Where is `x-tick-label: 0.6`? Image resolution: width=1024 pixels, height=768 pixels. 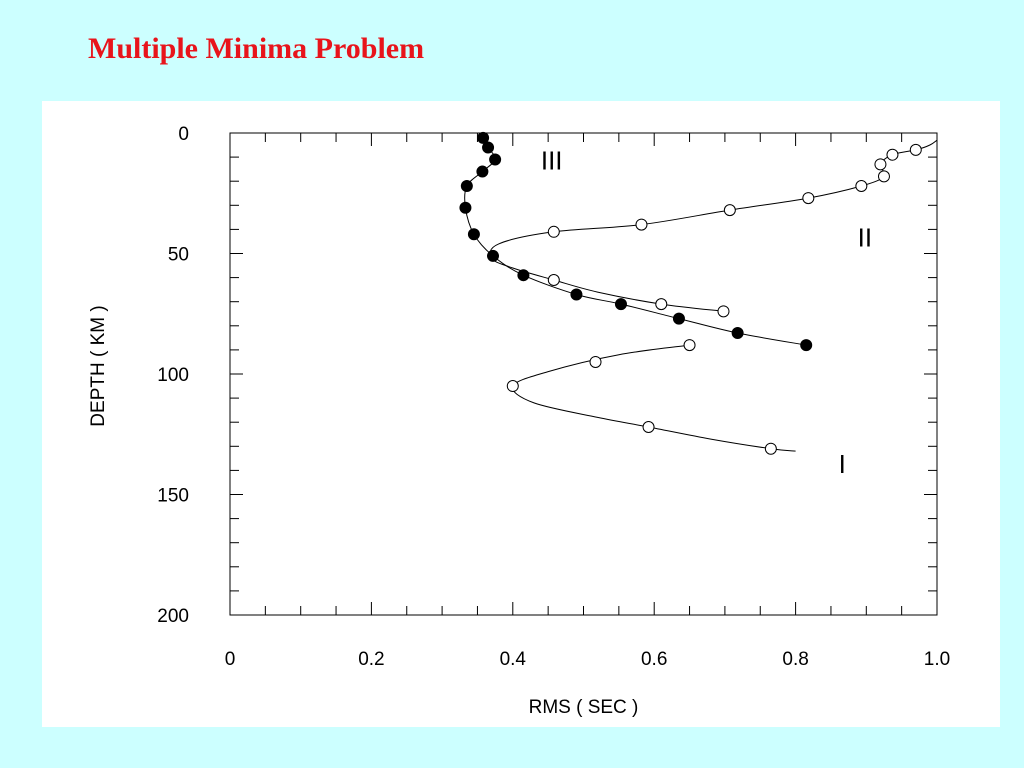 x-tick-label: 0.6 is located at coordinates (654, 659).